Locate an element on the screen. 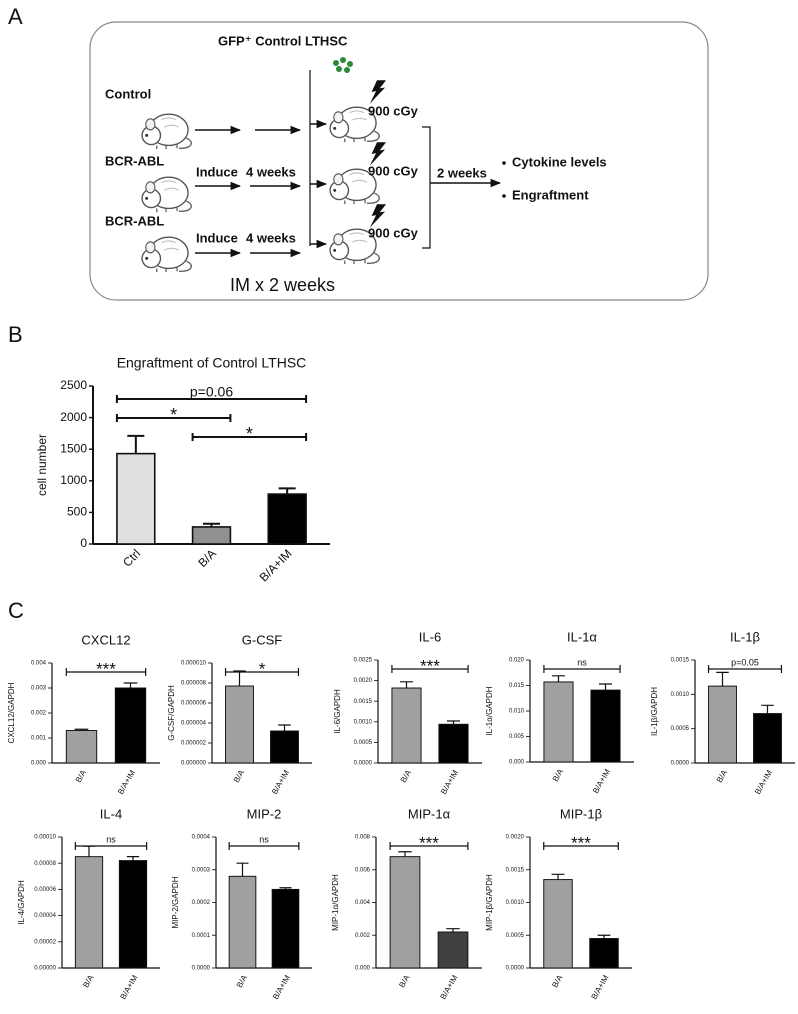 This screenshot has width=798, height=1014. y-tick-label: 0.0015 is located at coordinates (680, 661).